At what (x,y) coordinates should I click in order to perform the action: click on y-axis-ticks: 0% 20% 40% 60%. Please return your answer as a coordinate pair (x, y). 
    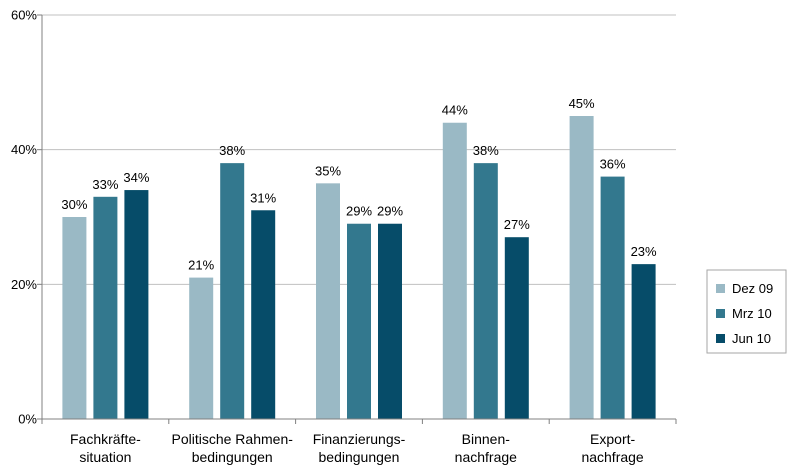
    Looking at the image, I should click on (26, 217).